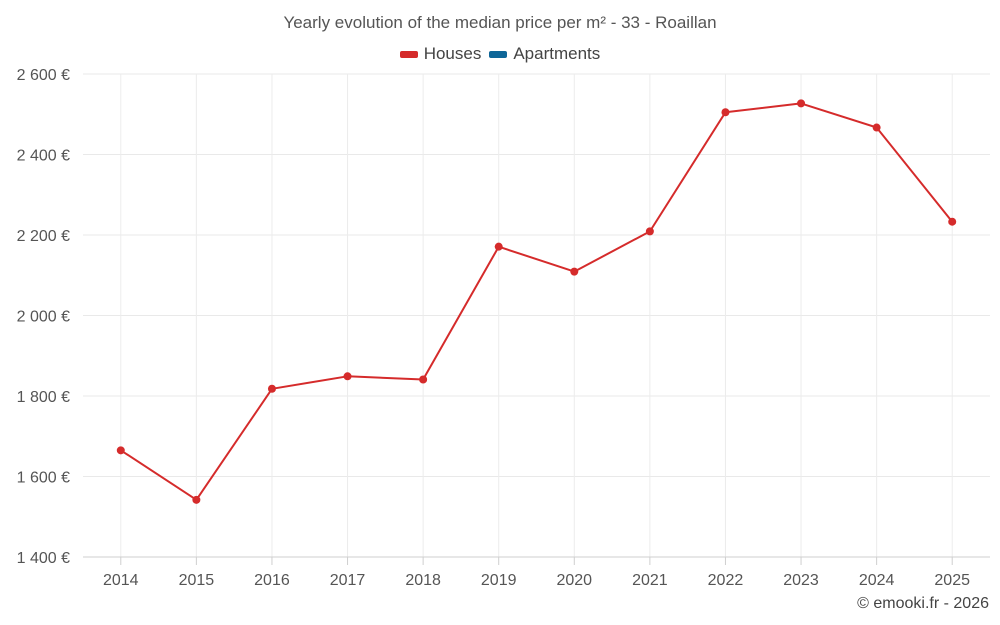 The image size is (1000, 625). Describe the element at coordinates (43, 558) in the screenshot. I see `y-tick-label: 1 400 €` at that location.